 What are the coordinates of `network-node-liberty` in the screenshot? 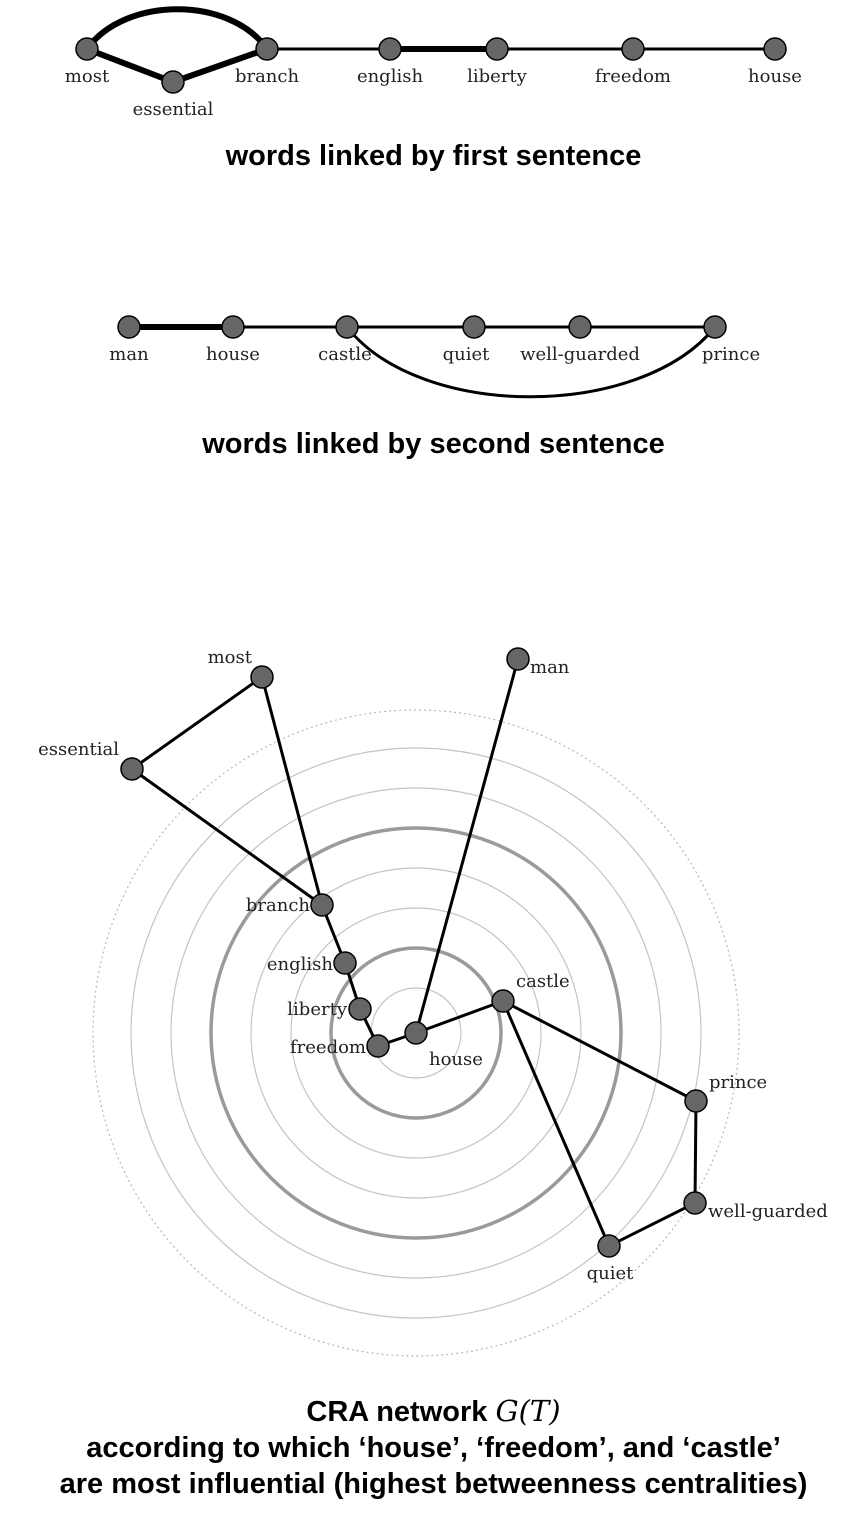 It's located at (360, 1009).